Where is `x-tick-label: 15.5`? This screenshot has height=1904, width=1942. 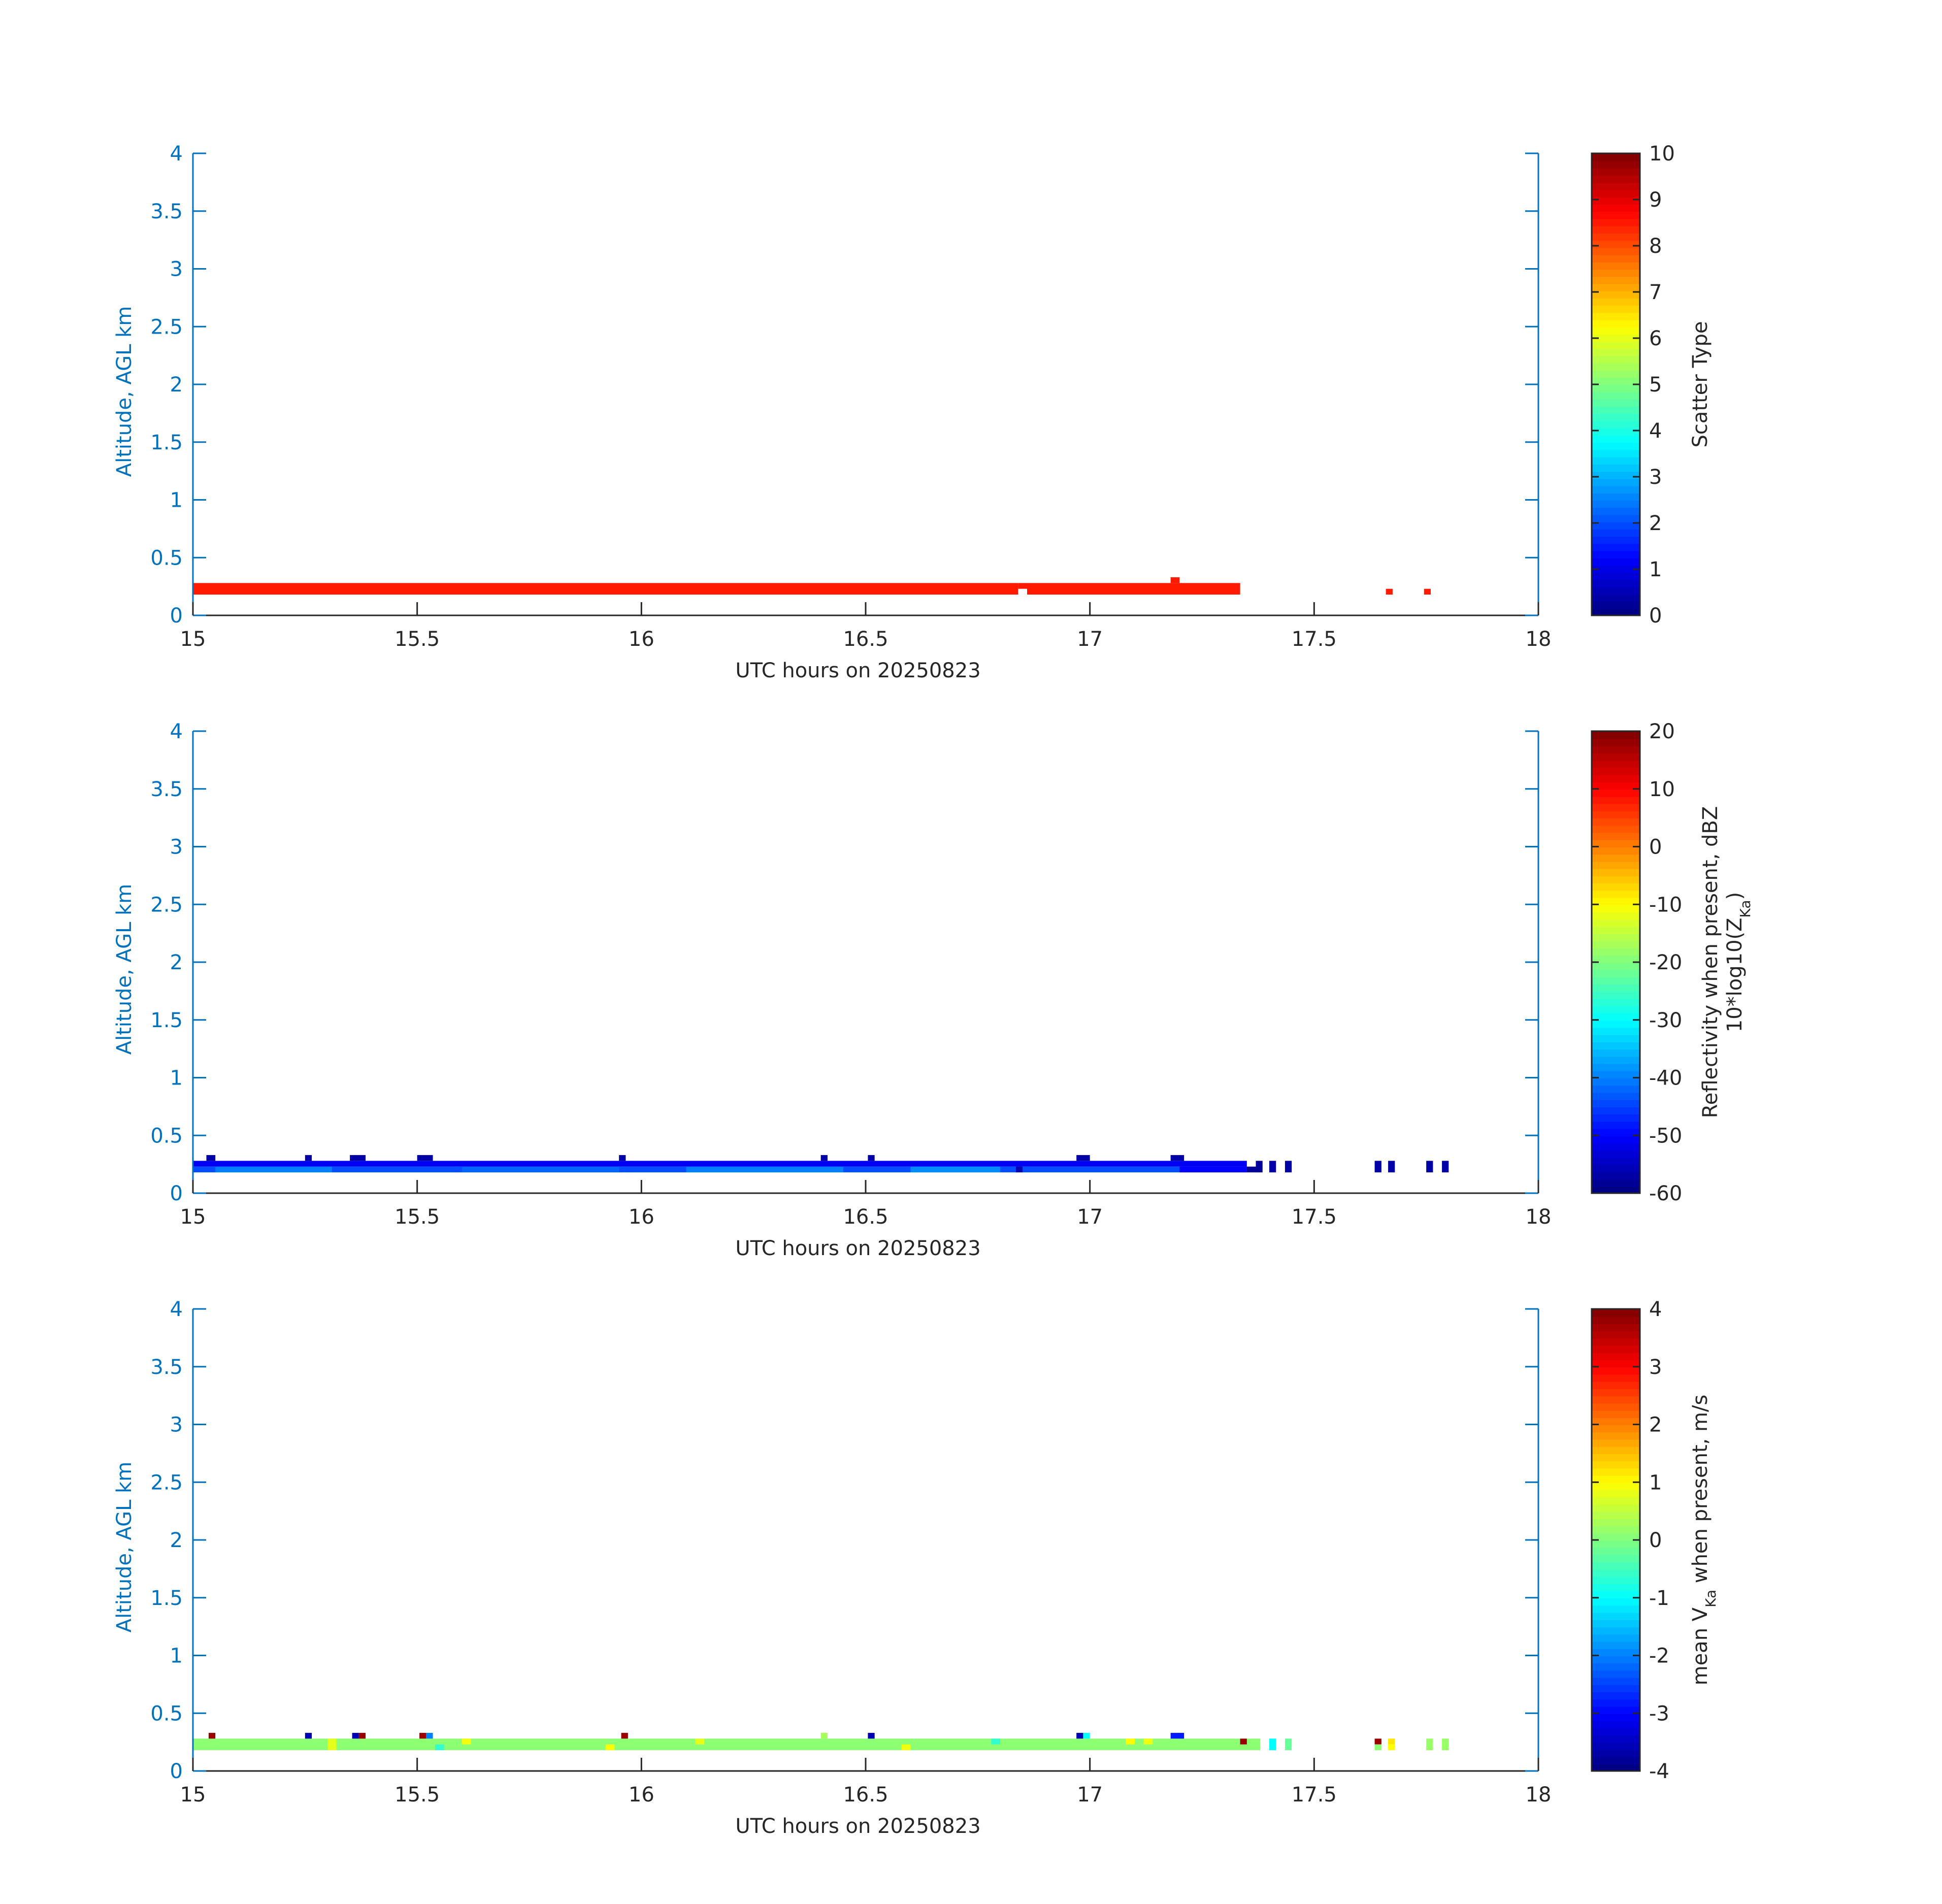
x-tick-label: 15.5 is located at coordinates (417, 639).